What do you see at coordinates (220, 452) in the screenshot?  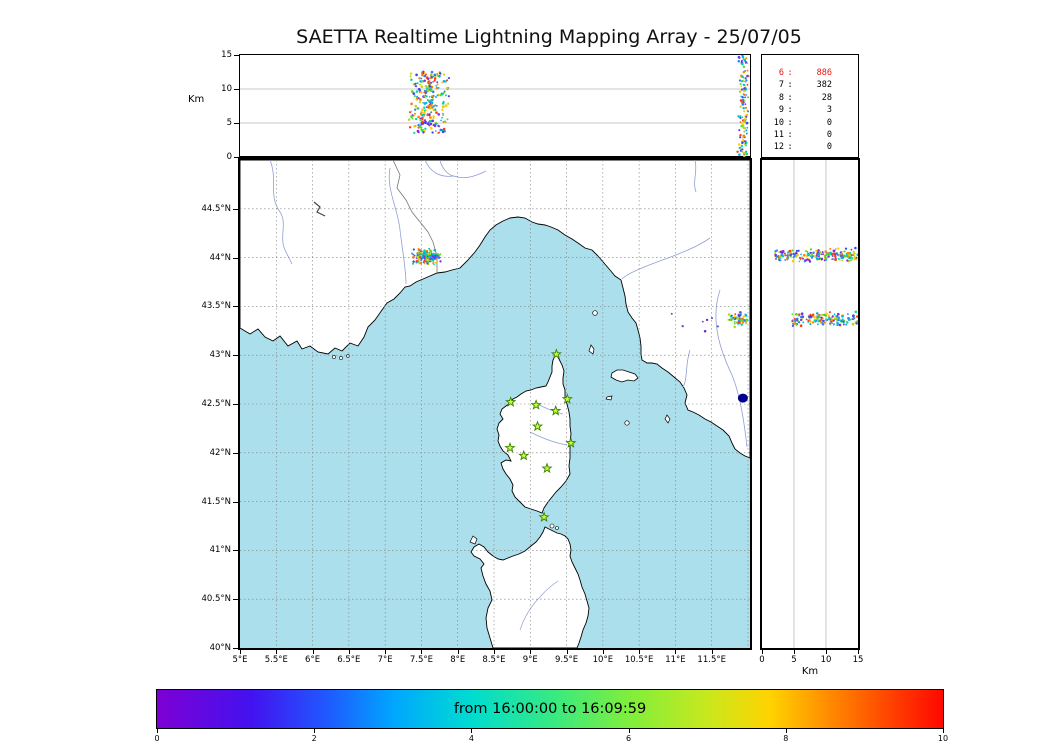 I see `lat-tick-label: 42°N` at bounding box center [220, 452].